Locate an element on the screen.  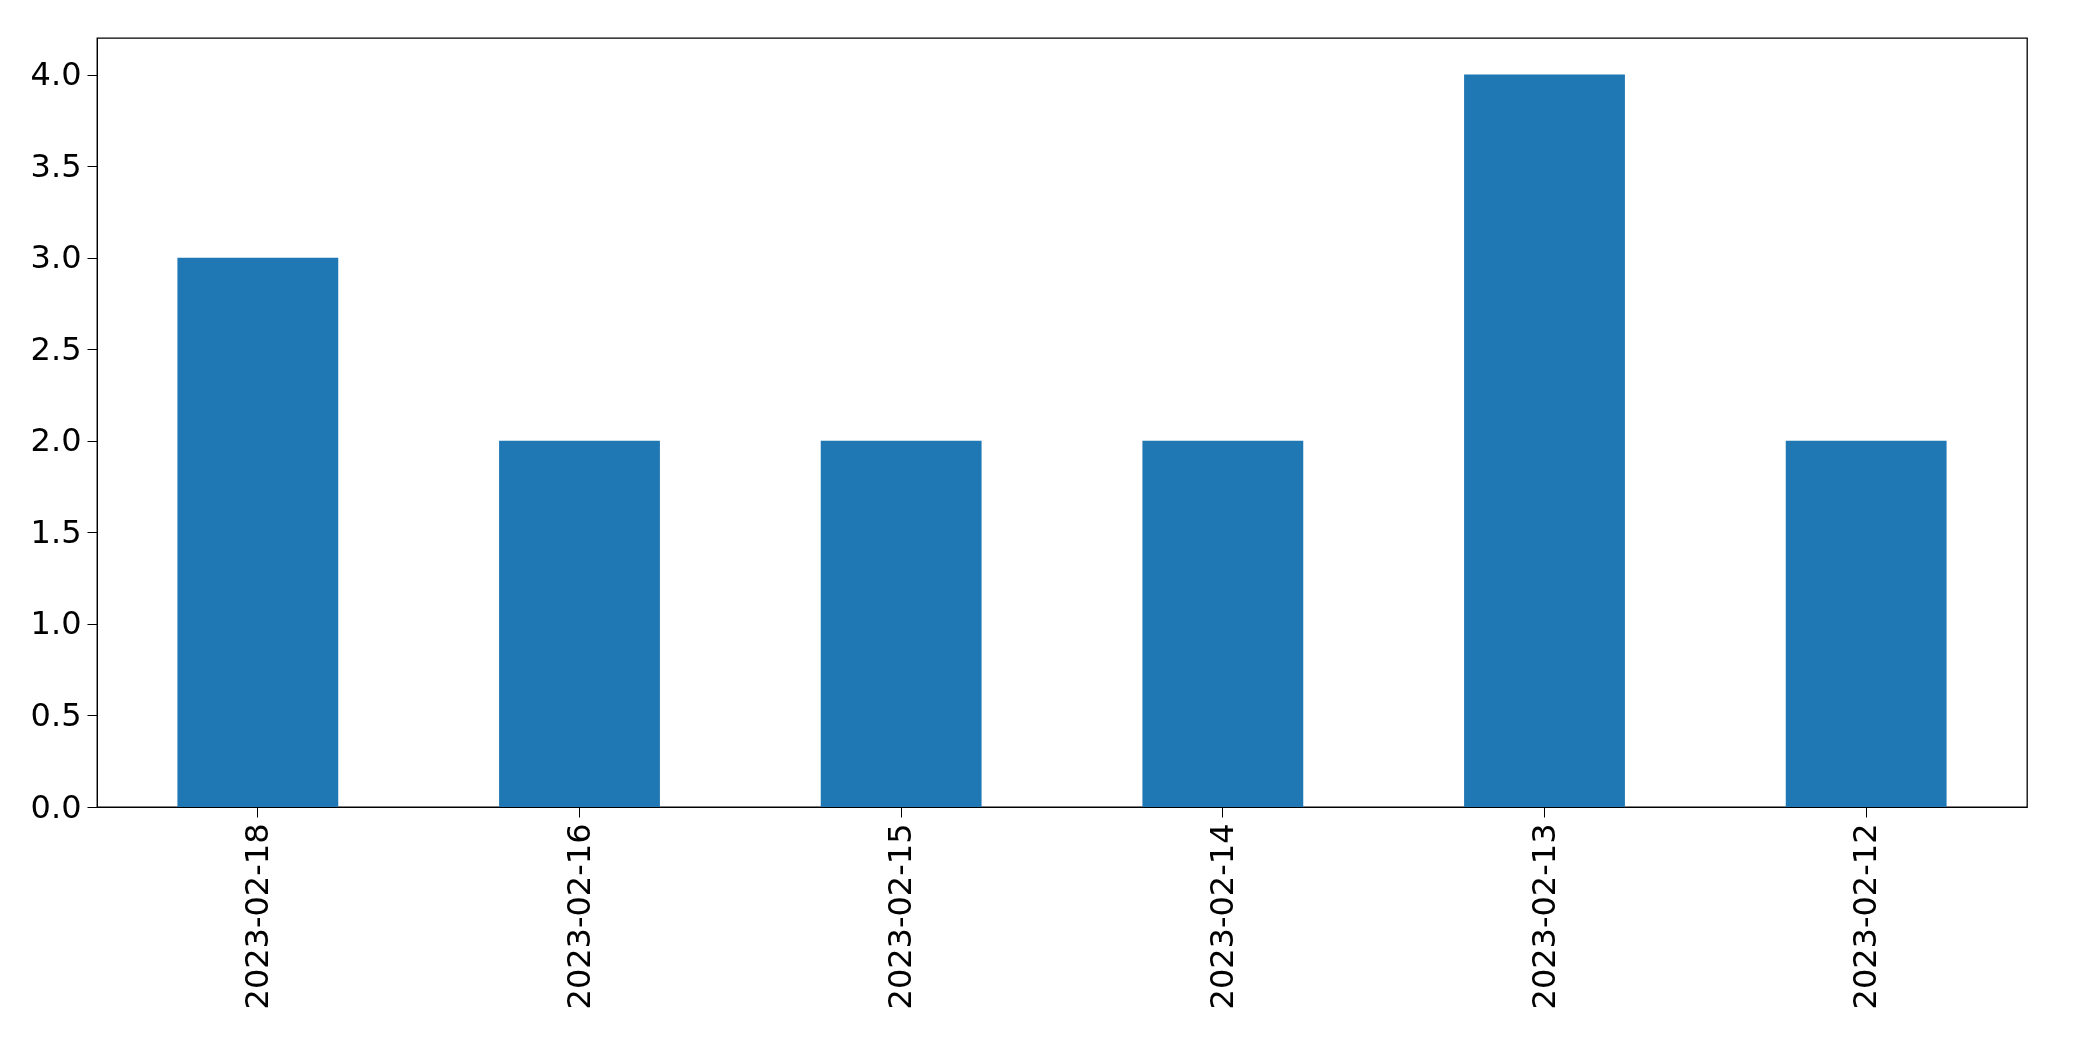
y-tick-label: 2.5 is located at coordinates (56, 348).